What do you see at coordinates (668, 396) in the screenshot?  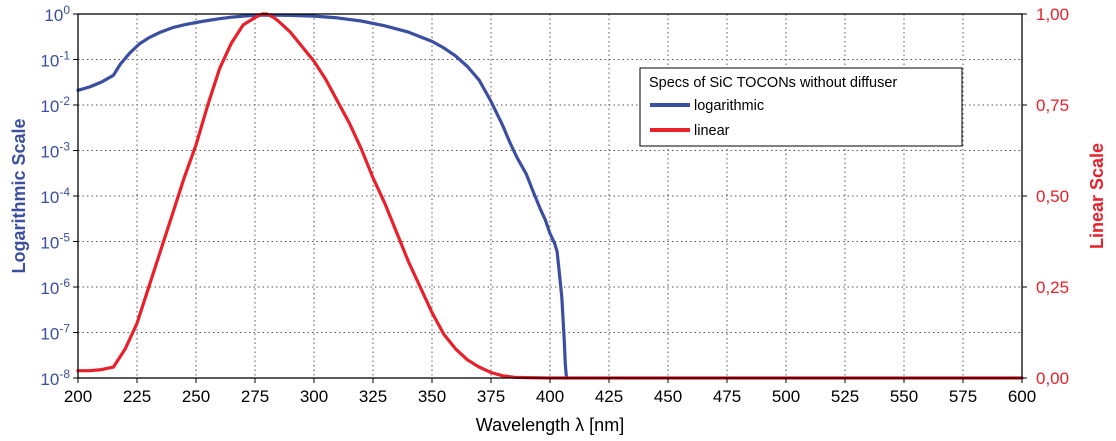 I see `x-tick-label: 450` at bounding box center [668, 396].